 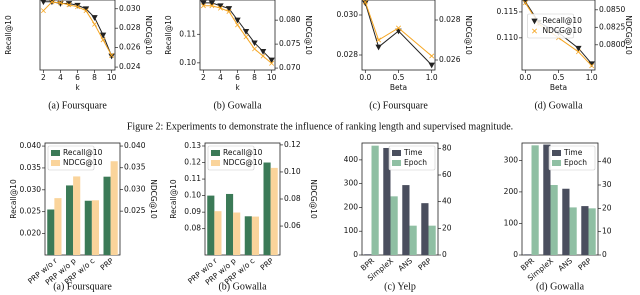 What do you see at coordinates (135, 167) in the screenshot?
I see `y2-tick-label: 0.035` at bounding box center [135, 167].